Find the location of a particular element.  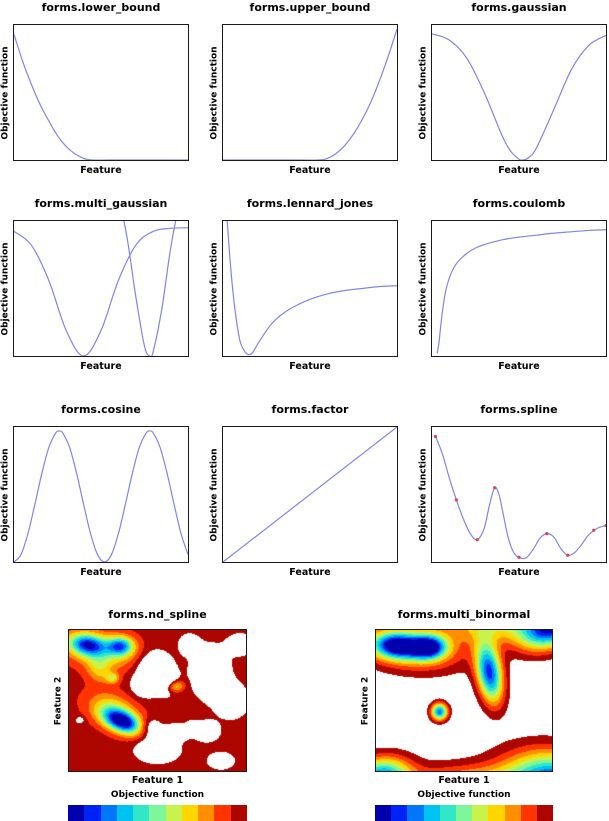

plot-title: forms.gaussian is located at coordinates (519, 7).